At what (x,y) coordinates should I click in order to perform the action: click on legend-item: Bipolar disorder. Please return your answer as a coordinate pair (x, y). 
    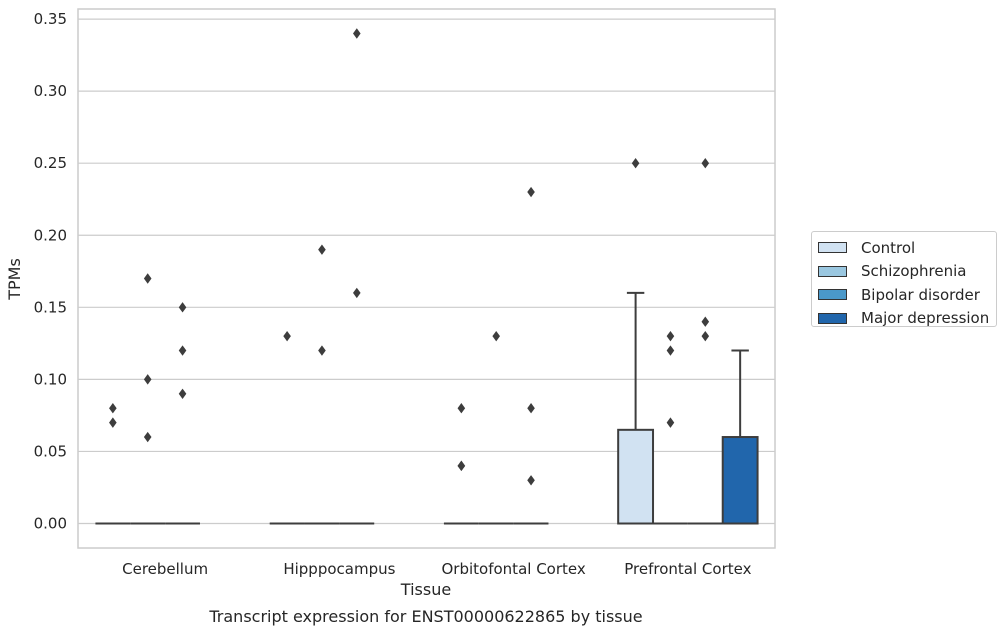
    Looking at the image, I should click on (907, 295).